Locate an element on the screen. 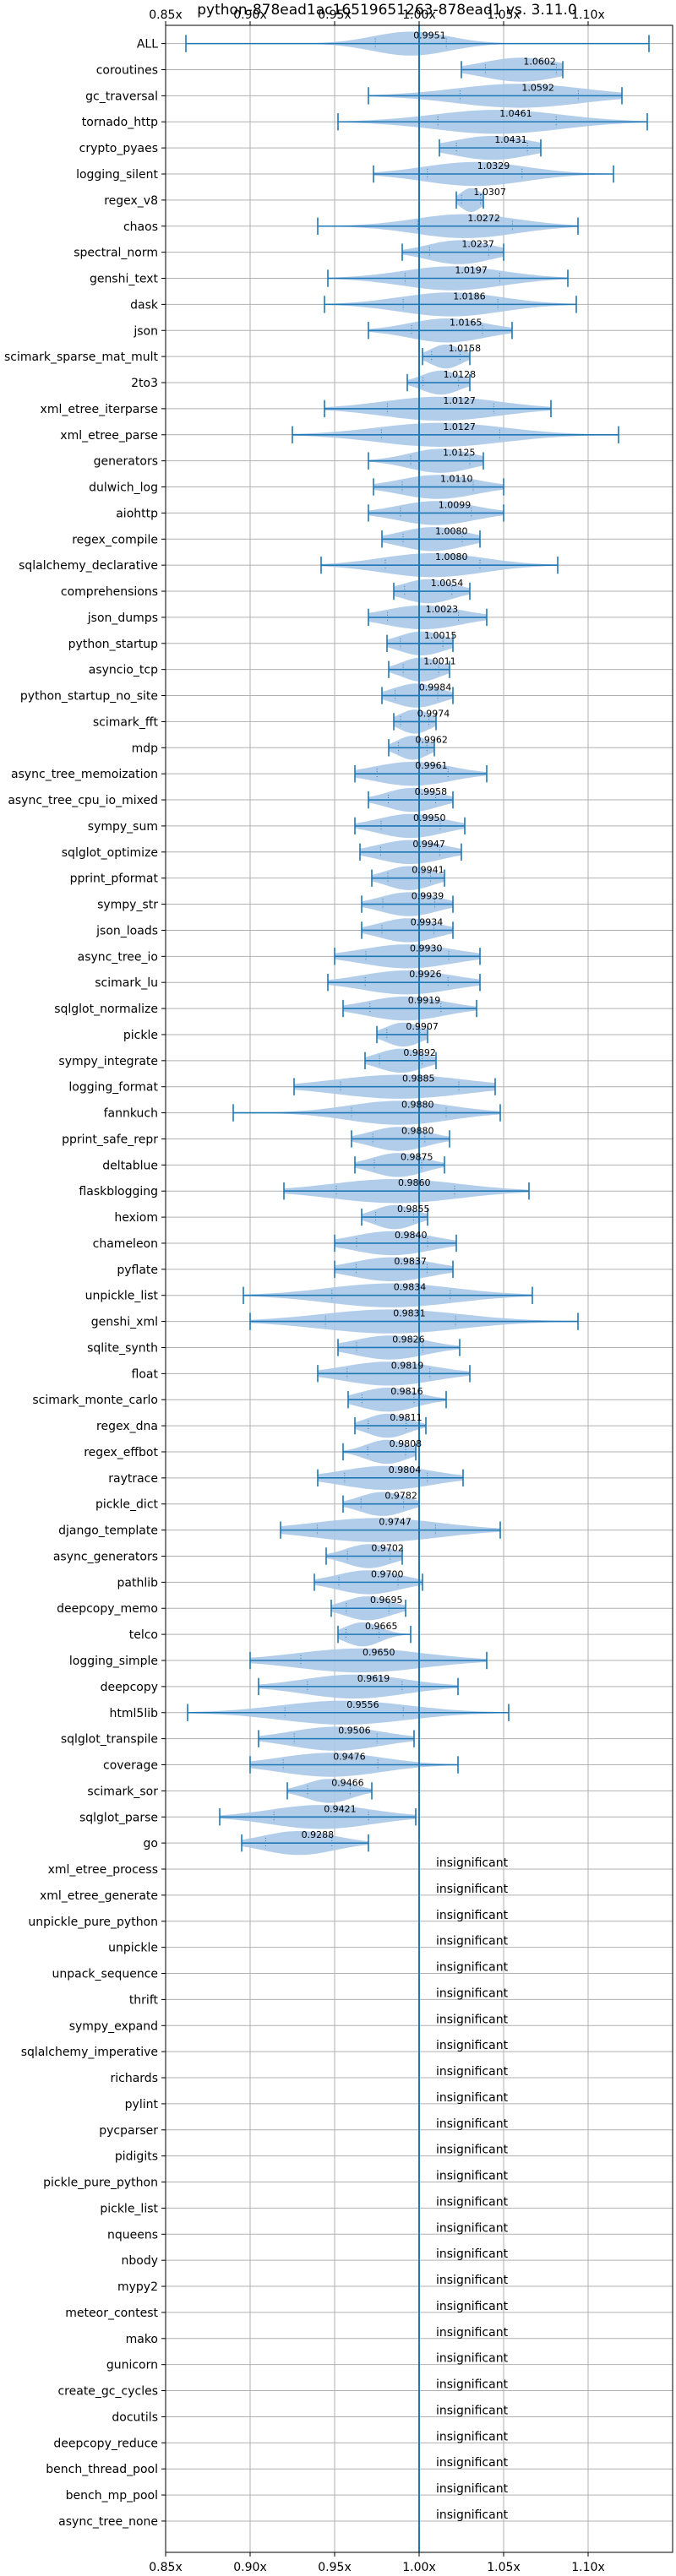 Image resolution: width=676 pixels, height=2576 pixels. ratio-label: 0.9934 is located at coordinates (427, 921).